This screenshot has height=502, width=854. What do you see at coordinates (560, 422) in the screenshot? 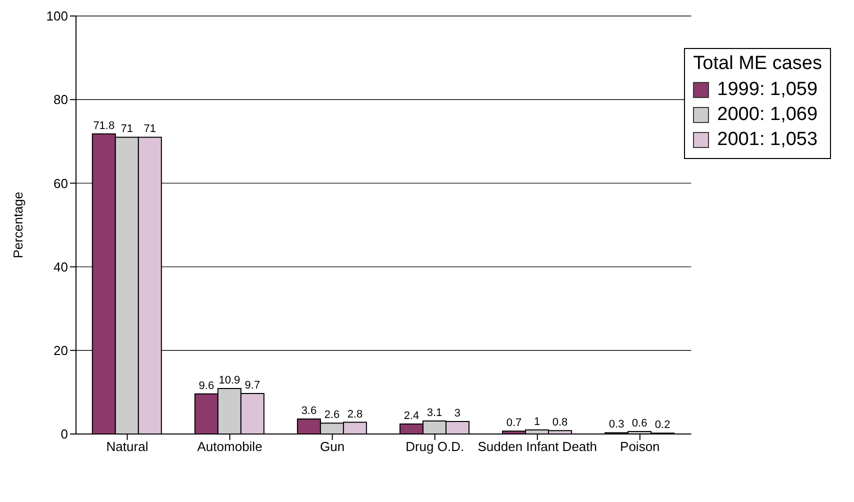
I see `data-label: 0.8` at bounding box center [560, 422].